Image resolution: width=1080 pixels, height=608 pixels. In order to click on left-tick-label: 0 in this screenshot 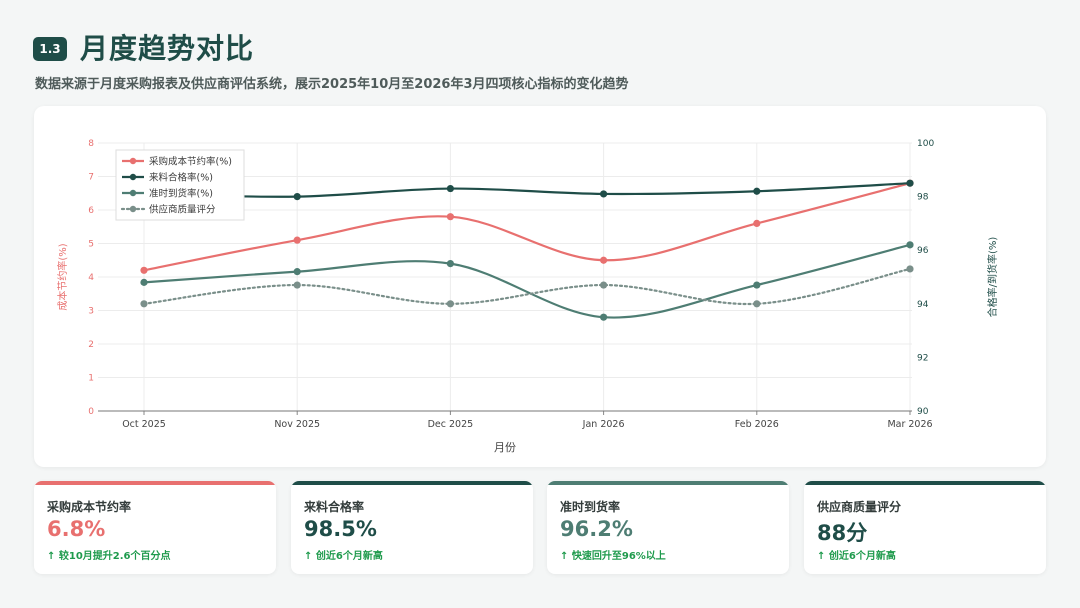, I will do `click(91, 412)`.